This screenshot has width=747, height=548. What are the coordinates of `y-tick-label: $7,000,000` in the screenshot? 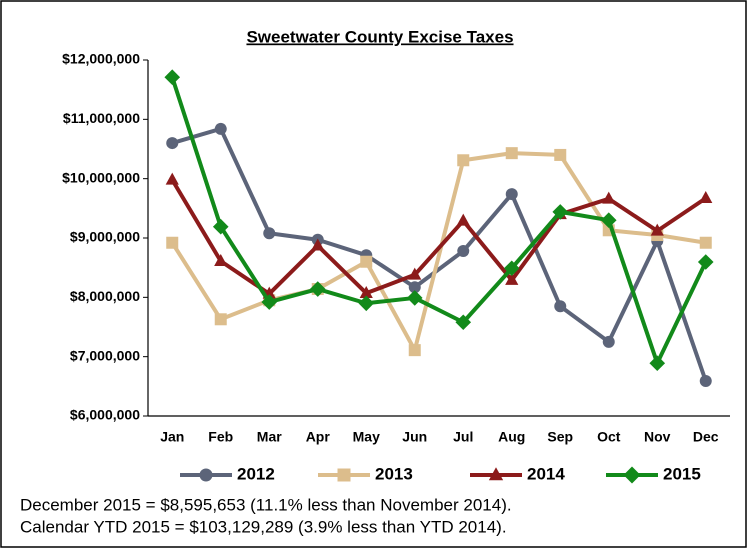 It's located at (105, 355).